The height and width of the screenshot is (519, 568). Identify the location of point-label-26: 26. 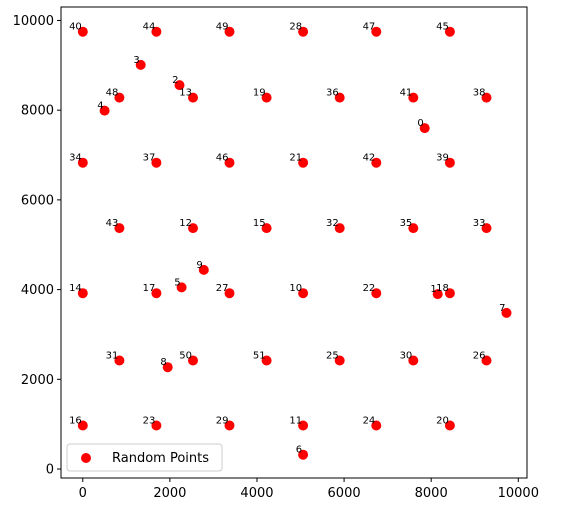
(479, 356).